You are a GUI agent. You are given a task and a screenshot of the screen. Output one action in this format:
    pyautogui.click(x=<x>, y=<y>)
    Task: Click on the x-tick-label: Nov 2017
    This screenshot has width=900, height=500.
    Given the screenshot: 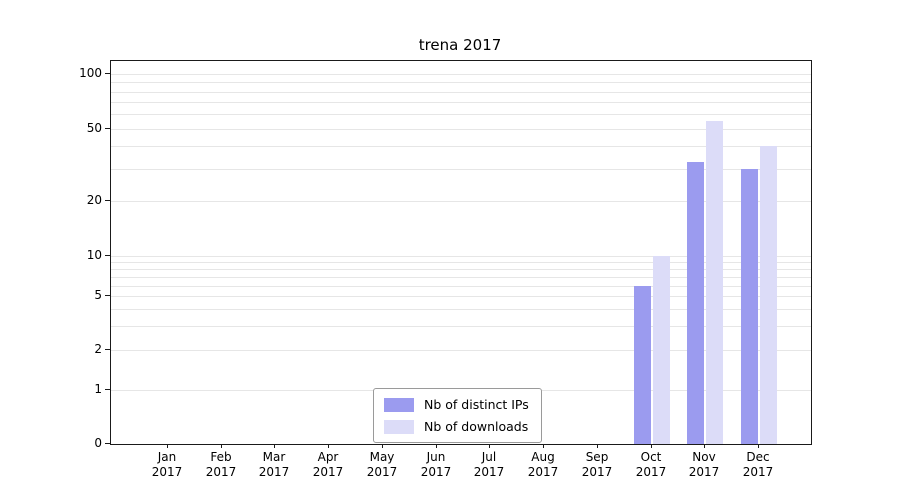 What is the action you would take?
    pyautogui.click(x=704, y=465)
    